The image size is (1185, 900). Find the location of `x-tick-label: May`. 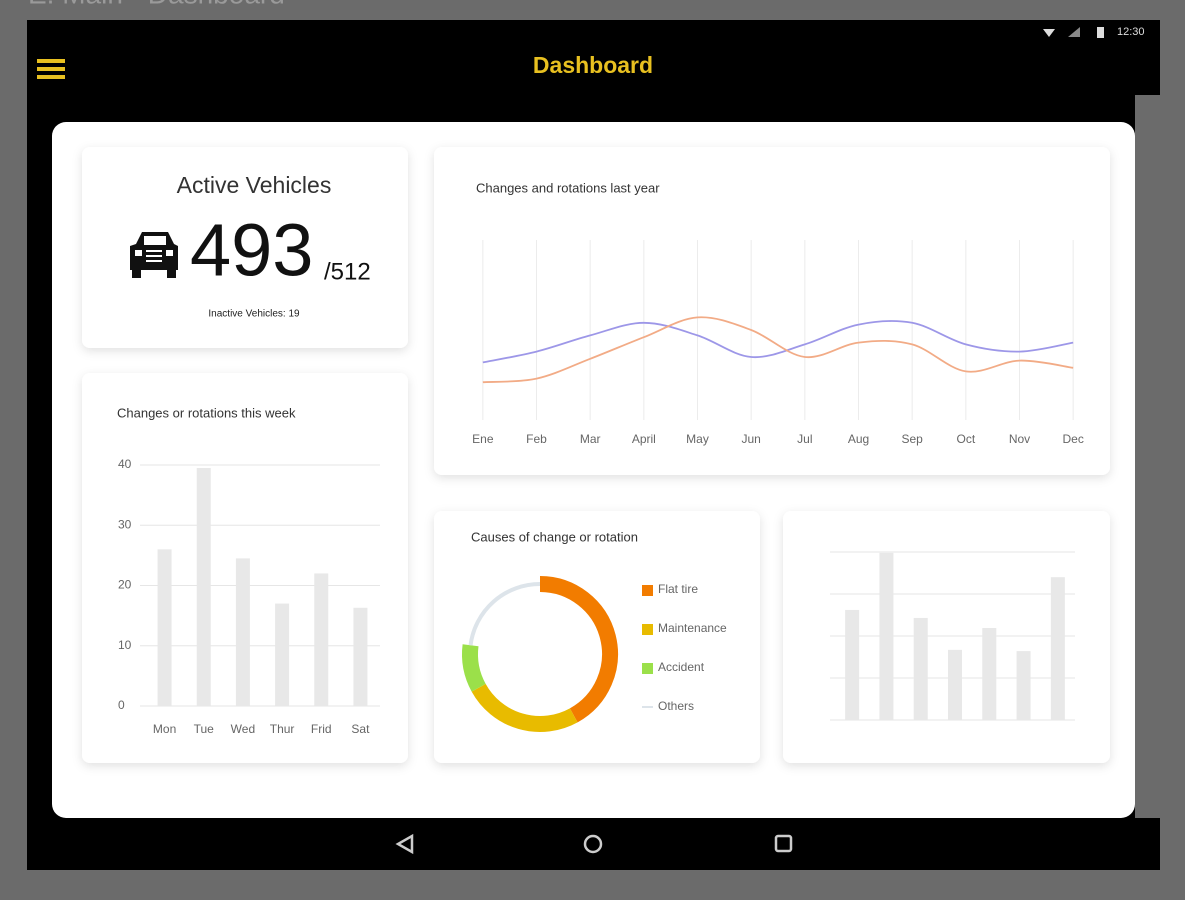

x-tick-label: May is located at coordinates (697, 439).